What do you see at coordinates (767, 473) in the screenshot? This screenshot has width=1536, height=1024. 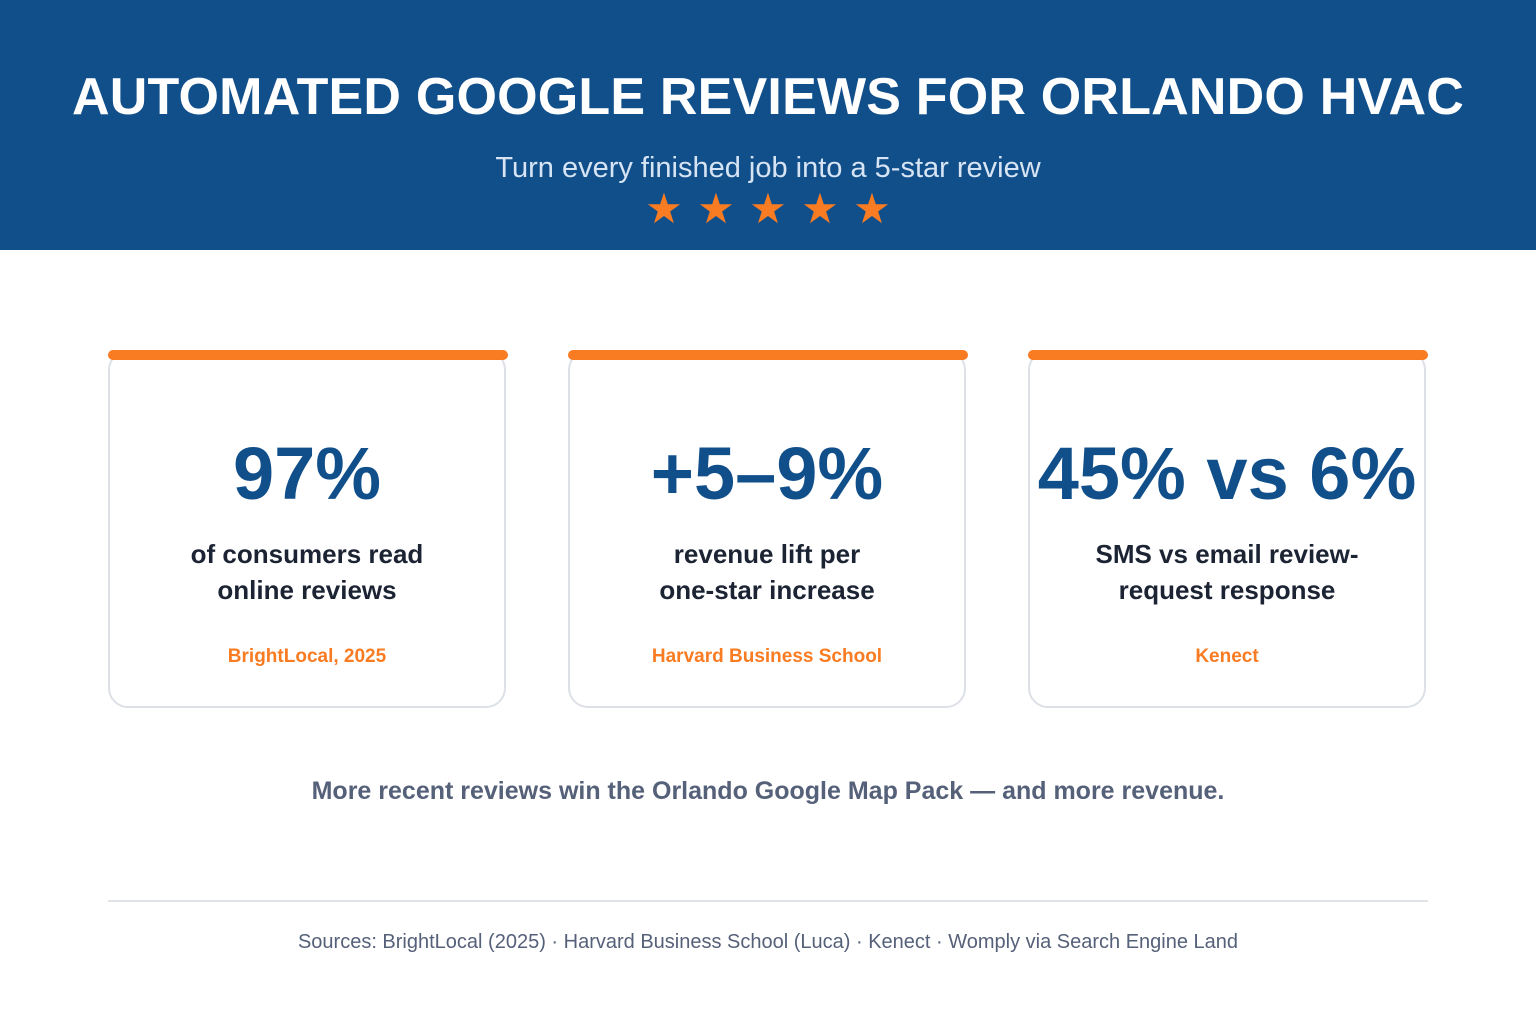 I see `stat-value: +5–9%` at bounding box center [767, 473].